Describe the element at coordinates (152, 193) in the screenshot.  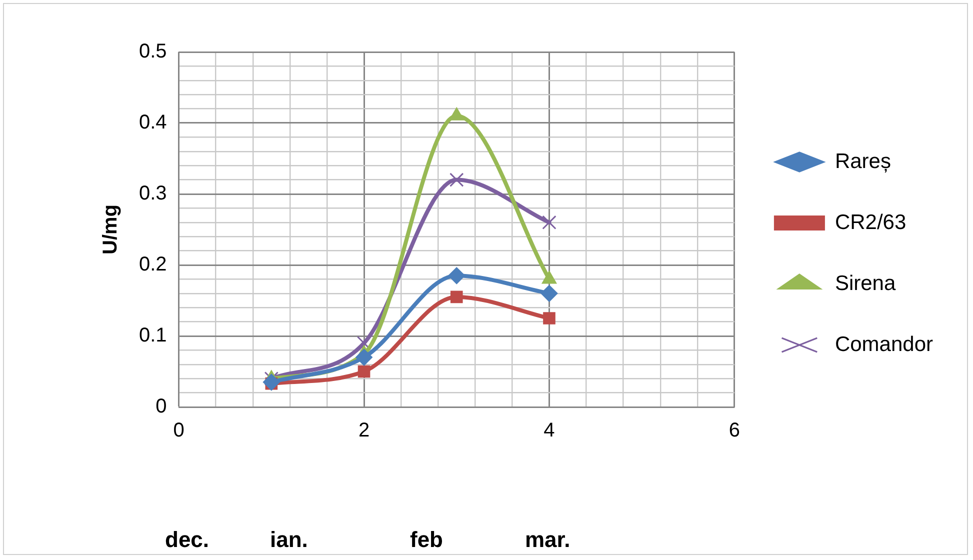
I see `y-tick-label: 0.3` at that location.